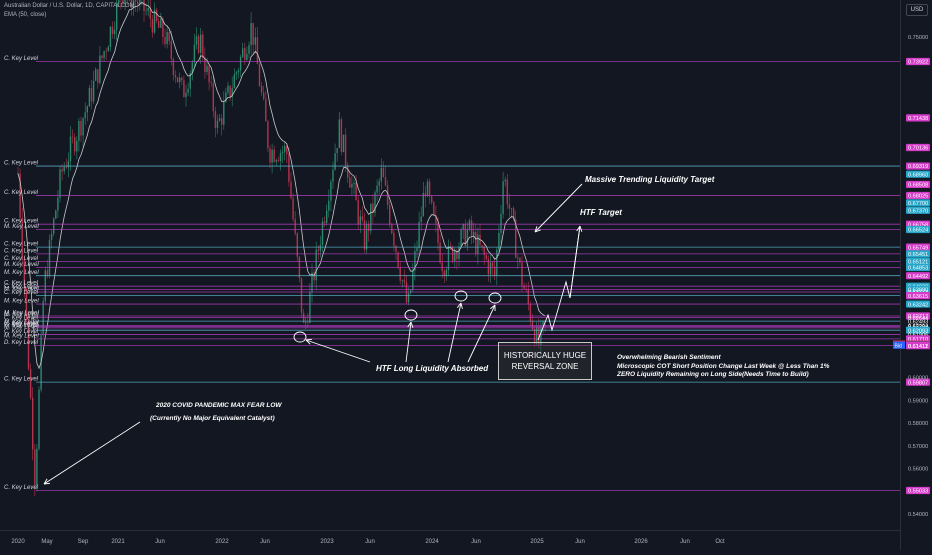  What do you see at coordinates (558, 208) in the screenshot?
I see `arrow-massive-target` at bounding box center [558, 208].